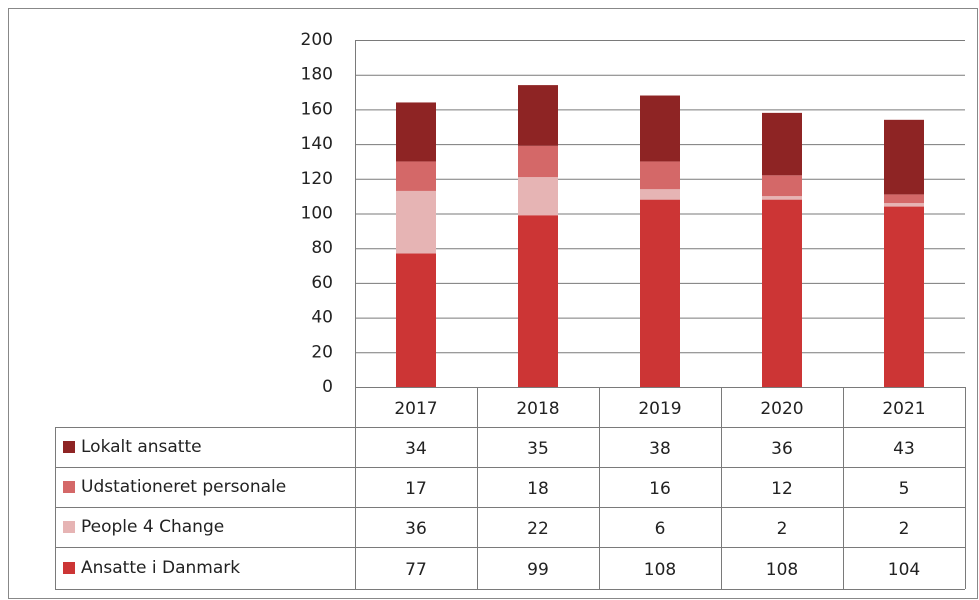  What do you see at coordinates (317, 214) in the screenshot?
I see `y-tick-label: 100` at bounding box center [317, 214].